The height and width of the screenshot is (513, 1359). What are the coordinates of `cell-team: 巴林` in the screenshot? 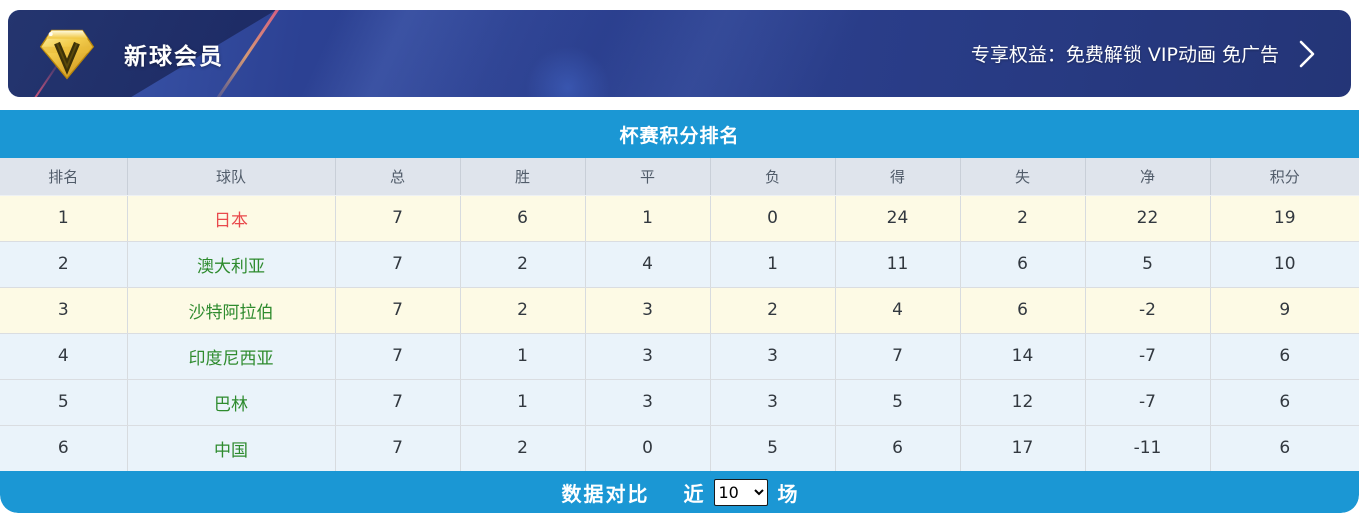 It's located at (231, 402).